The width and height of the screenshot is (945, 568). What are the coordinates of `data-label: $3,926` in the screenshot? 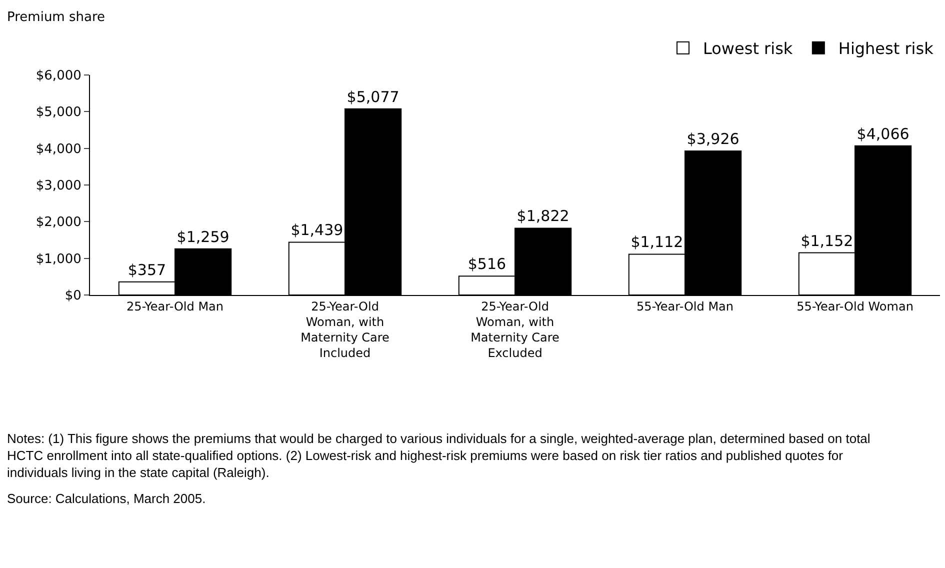 It's located at (713, 139).